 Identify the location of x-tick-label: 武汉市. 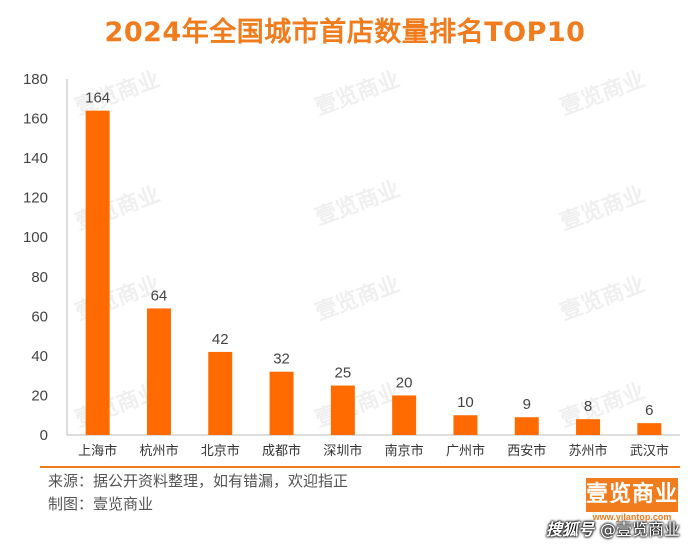
(649, 451).